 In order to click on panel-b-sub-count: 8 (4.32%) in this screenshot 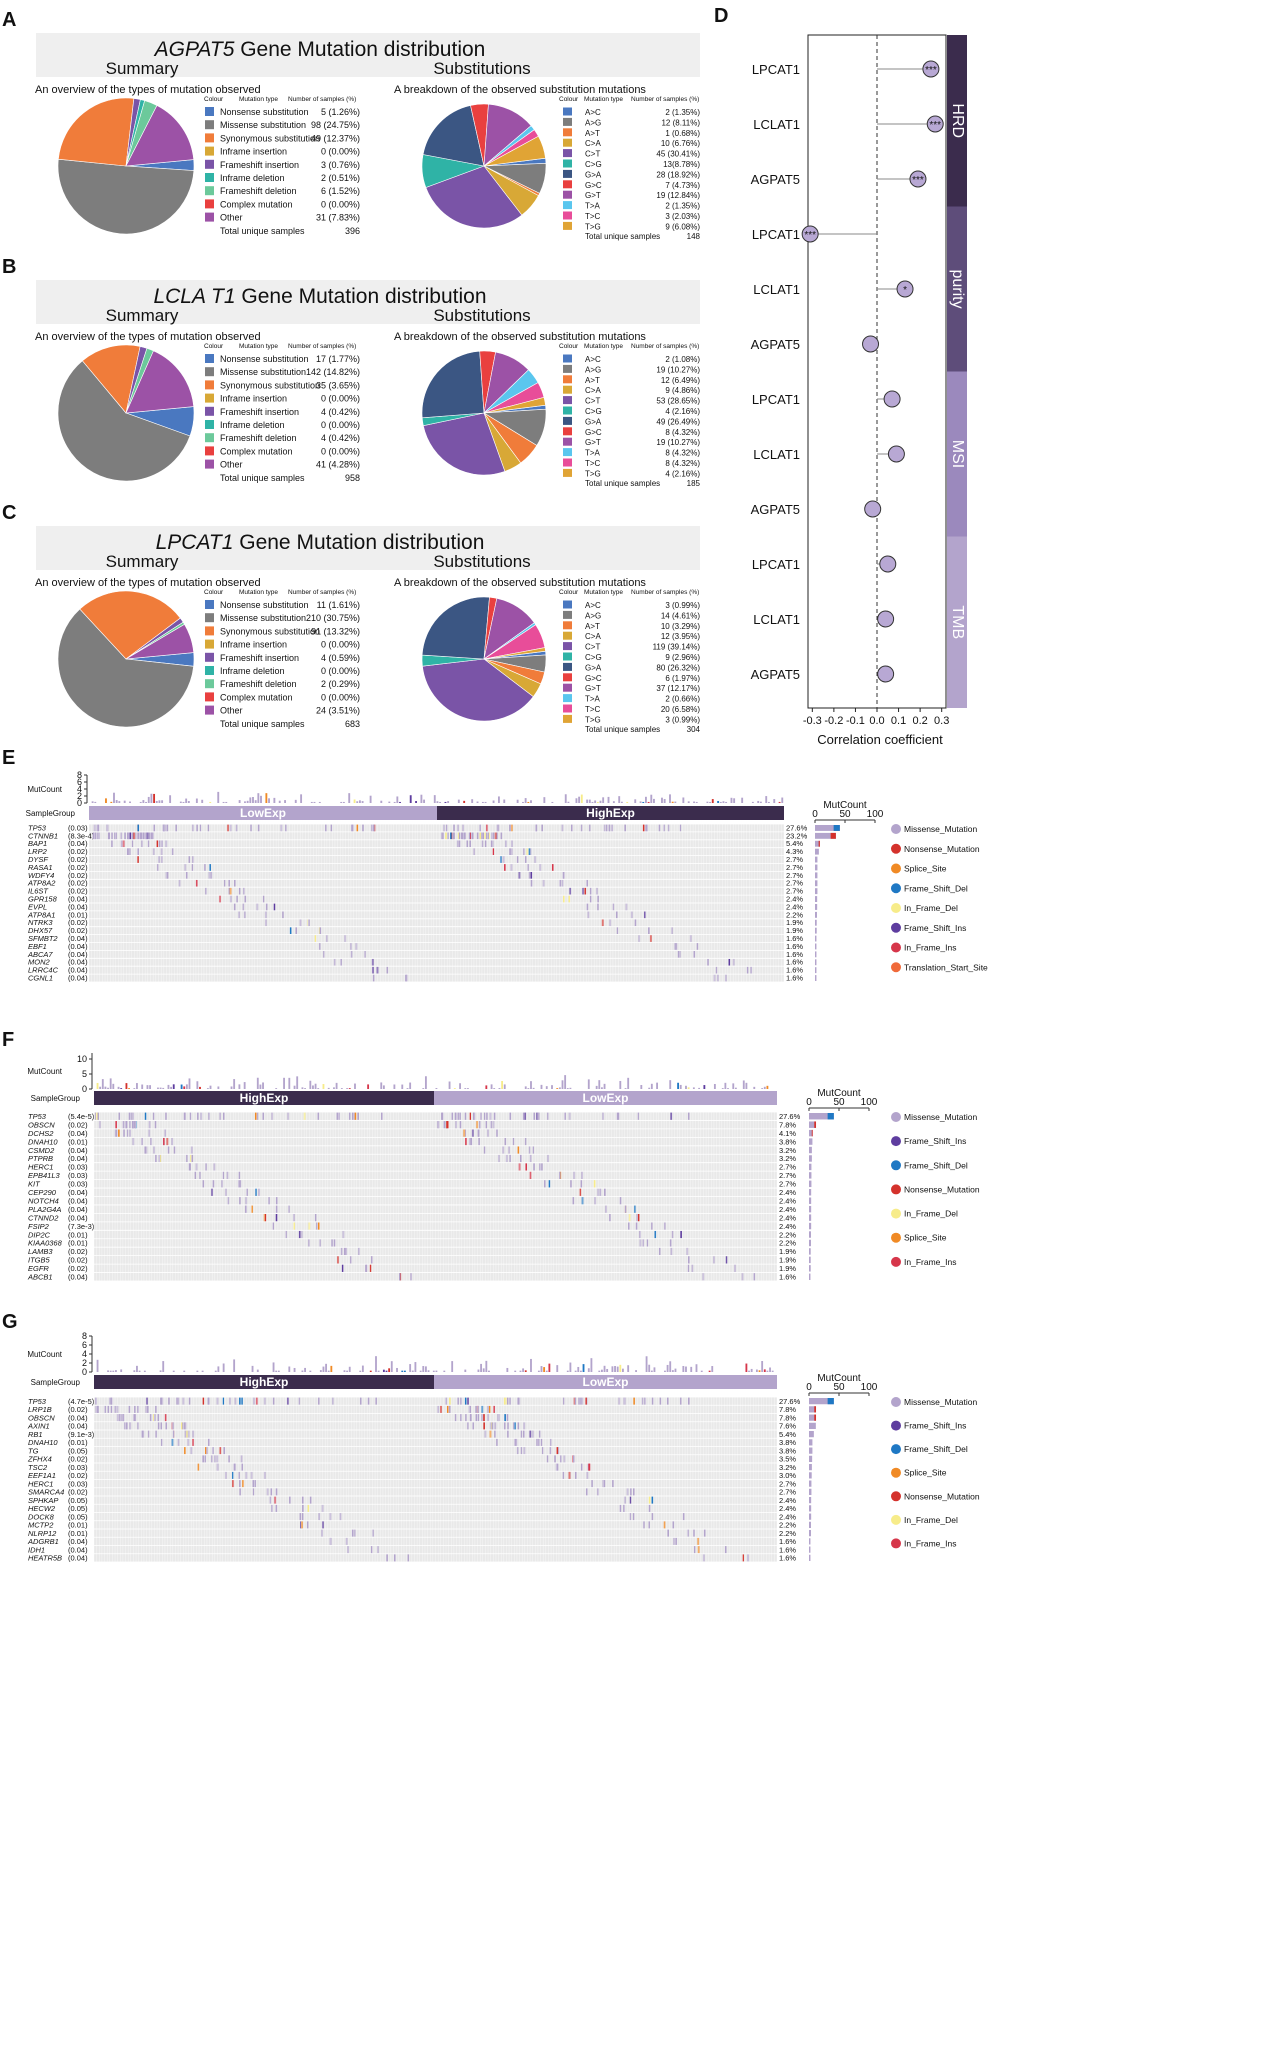, I will do `click(682, 463)`.